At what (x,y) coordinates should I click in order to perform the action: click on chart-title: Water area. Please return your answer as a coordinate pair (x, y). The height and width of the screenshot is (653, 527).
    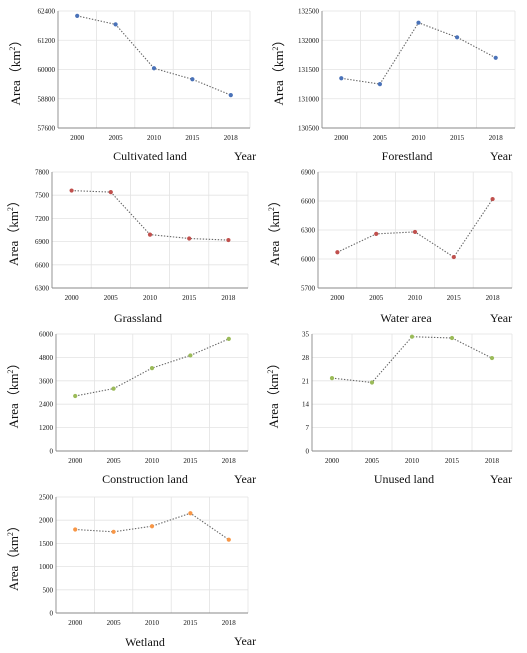
    Looking at the image, I should click on (406, 318).